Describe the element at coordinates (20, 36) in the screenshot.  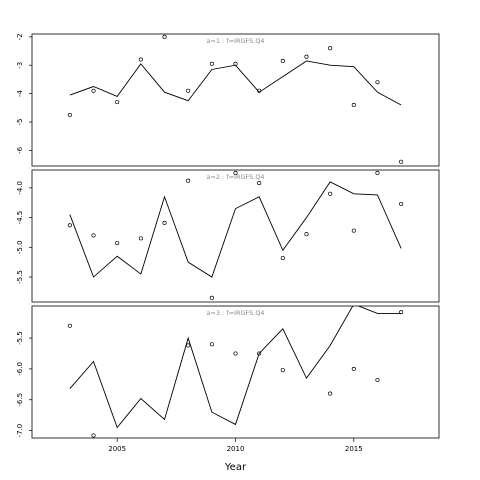
I see `y-tick-label: -2` at that location.